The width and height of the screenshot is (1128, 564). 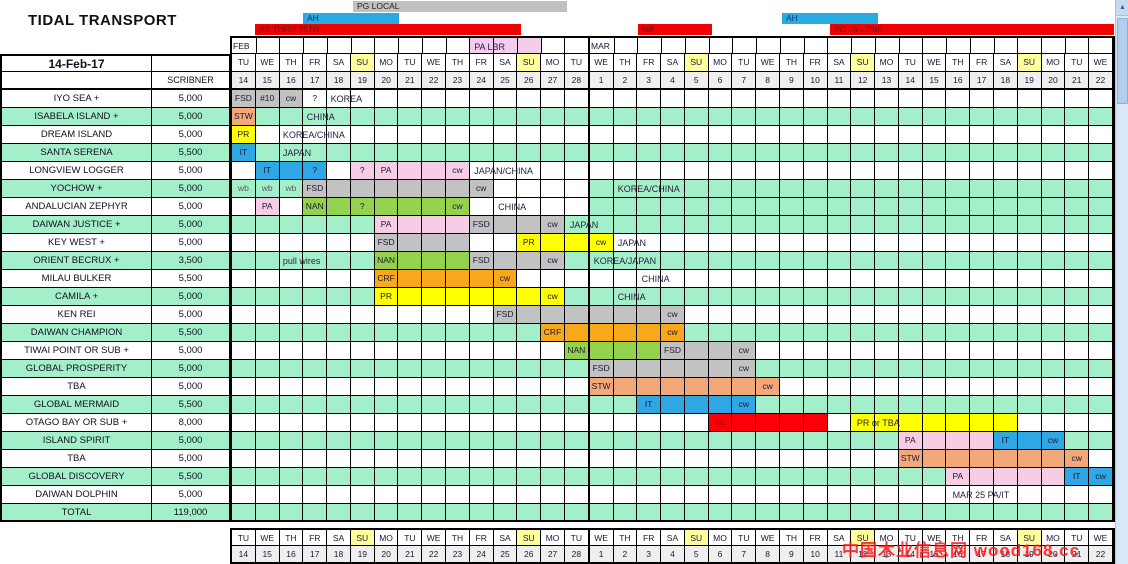 I want to click on date-number-cell-bottom: 21, so click(x=1077, y=555).